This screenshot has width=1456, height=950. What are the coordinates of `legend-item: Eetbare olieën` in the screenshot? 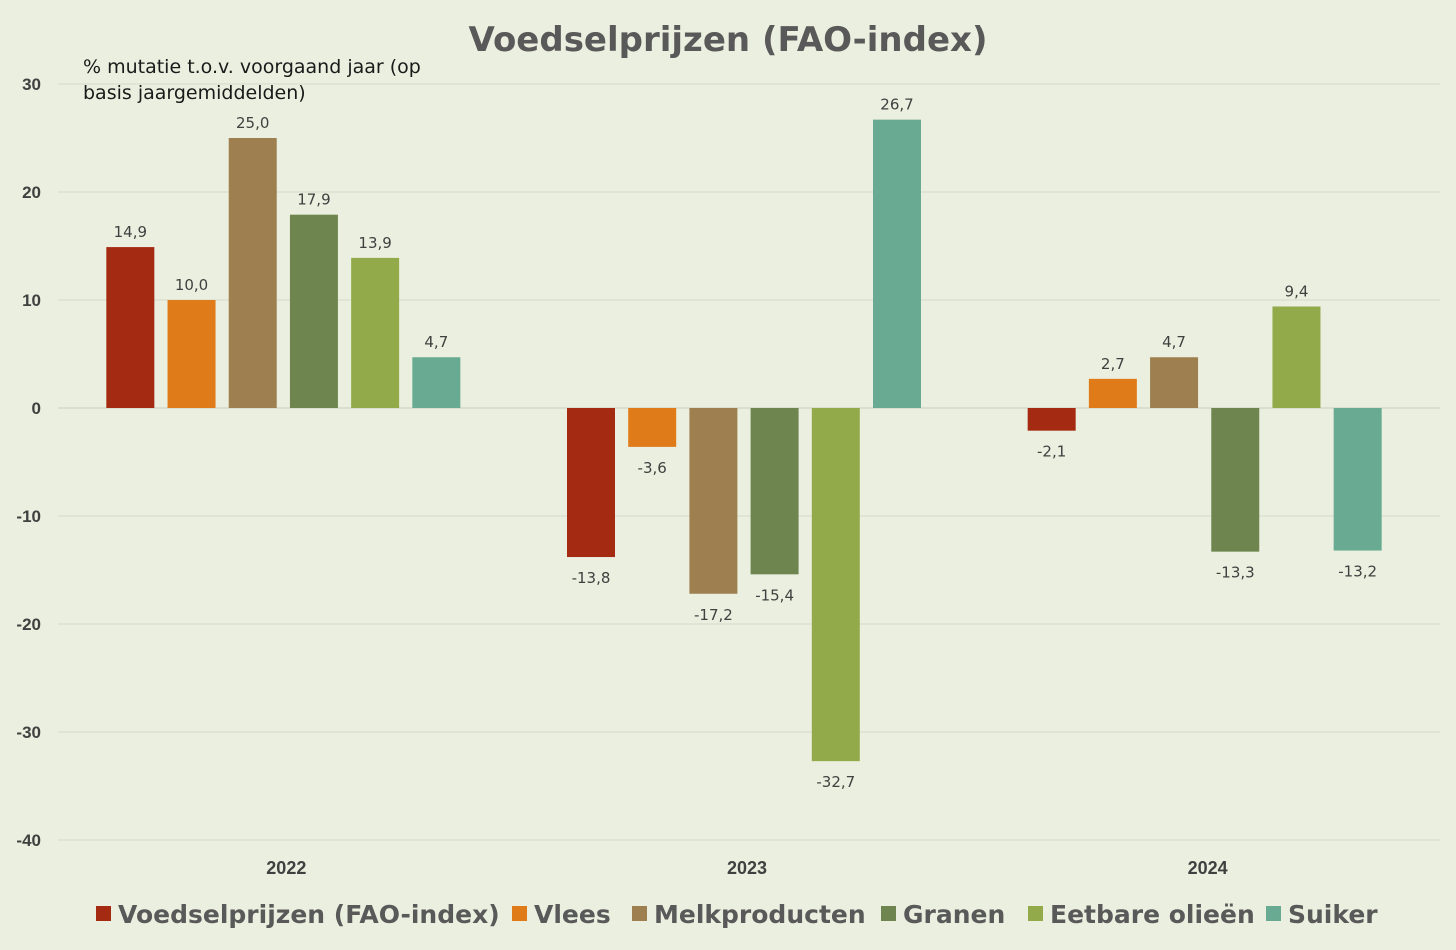 It's located at (1141, 914).